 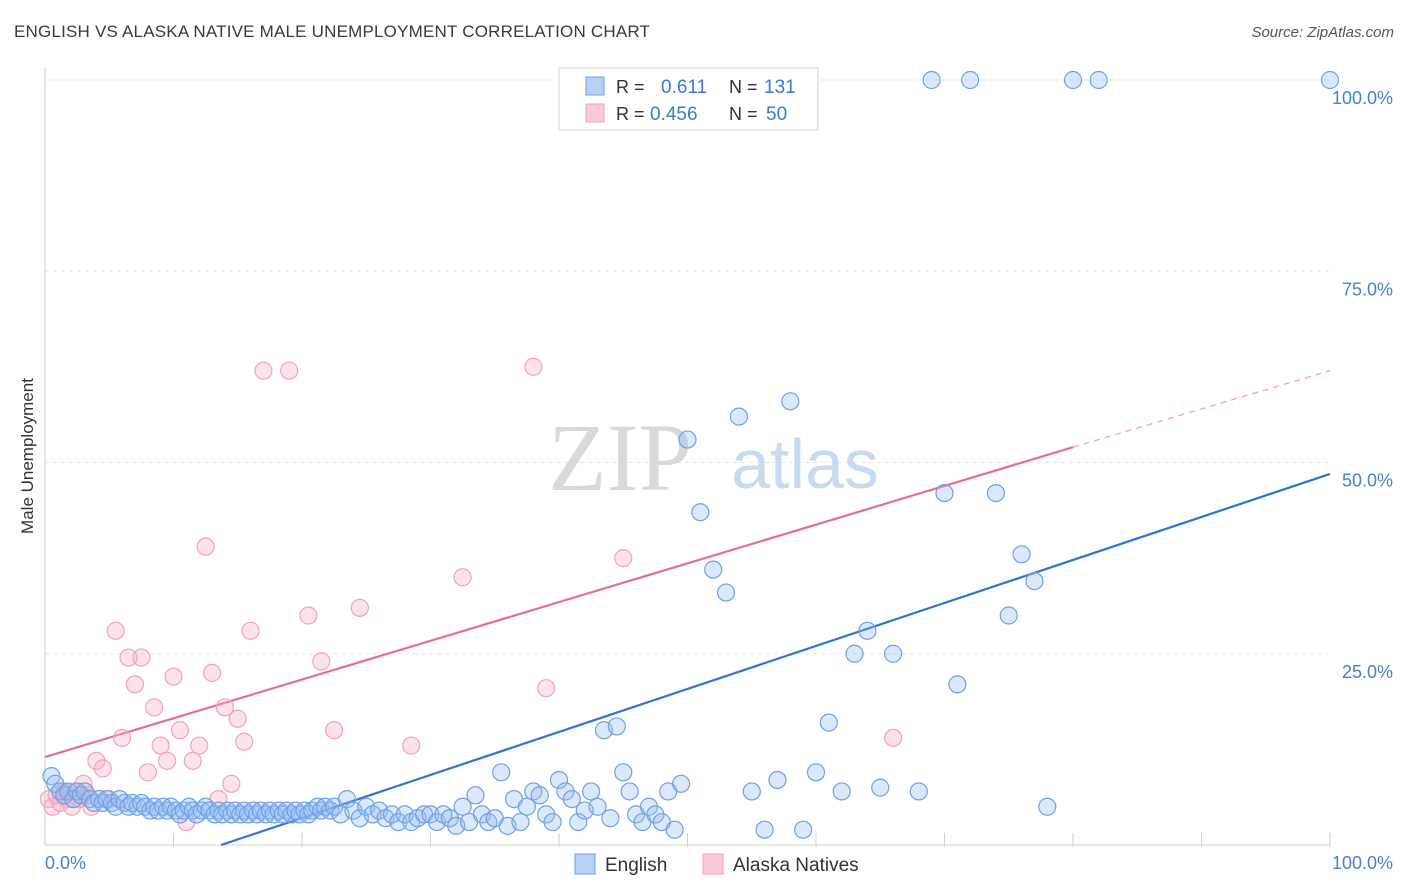 I want to click on legend-alaska-r-value: 0.456, so click(x=674, y=114).